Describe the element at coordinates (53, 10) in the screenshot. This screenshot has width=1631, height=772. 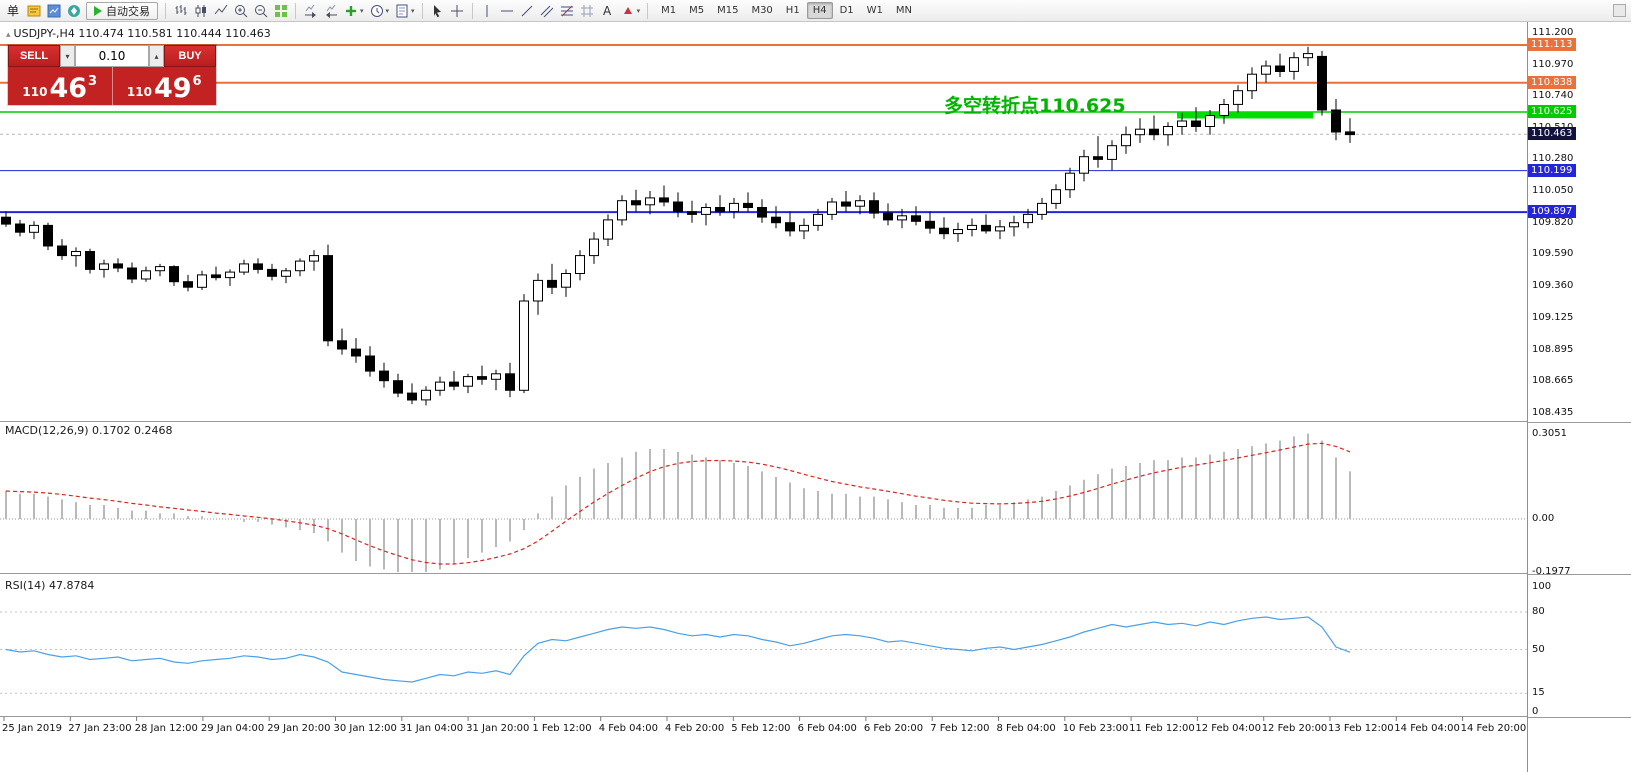
I see `market-watch-icon` at that location.